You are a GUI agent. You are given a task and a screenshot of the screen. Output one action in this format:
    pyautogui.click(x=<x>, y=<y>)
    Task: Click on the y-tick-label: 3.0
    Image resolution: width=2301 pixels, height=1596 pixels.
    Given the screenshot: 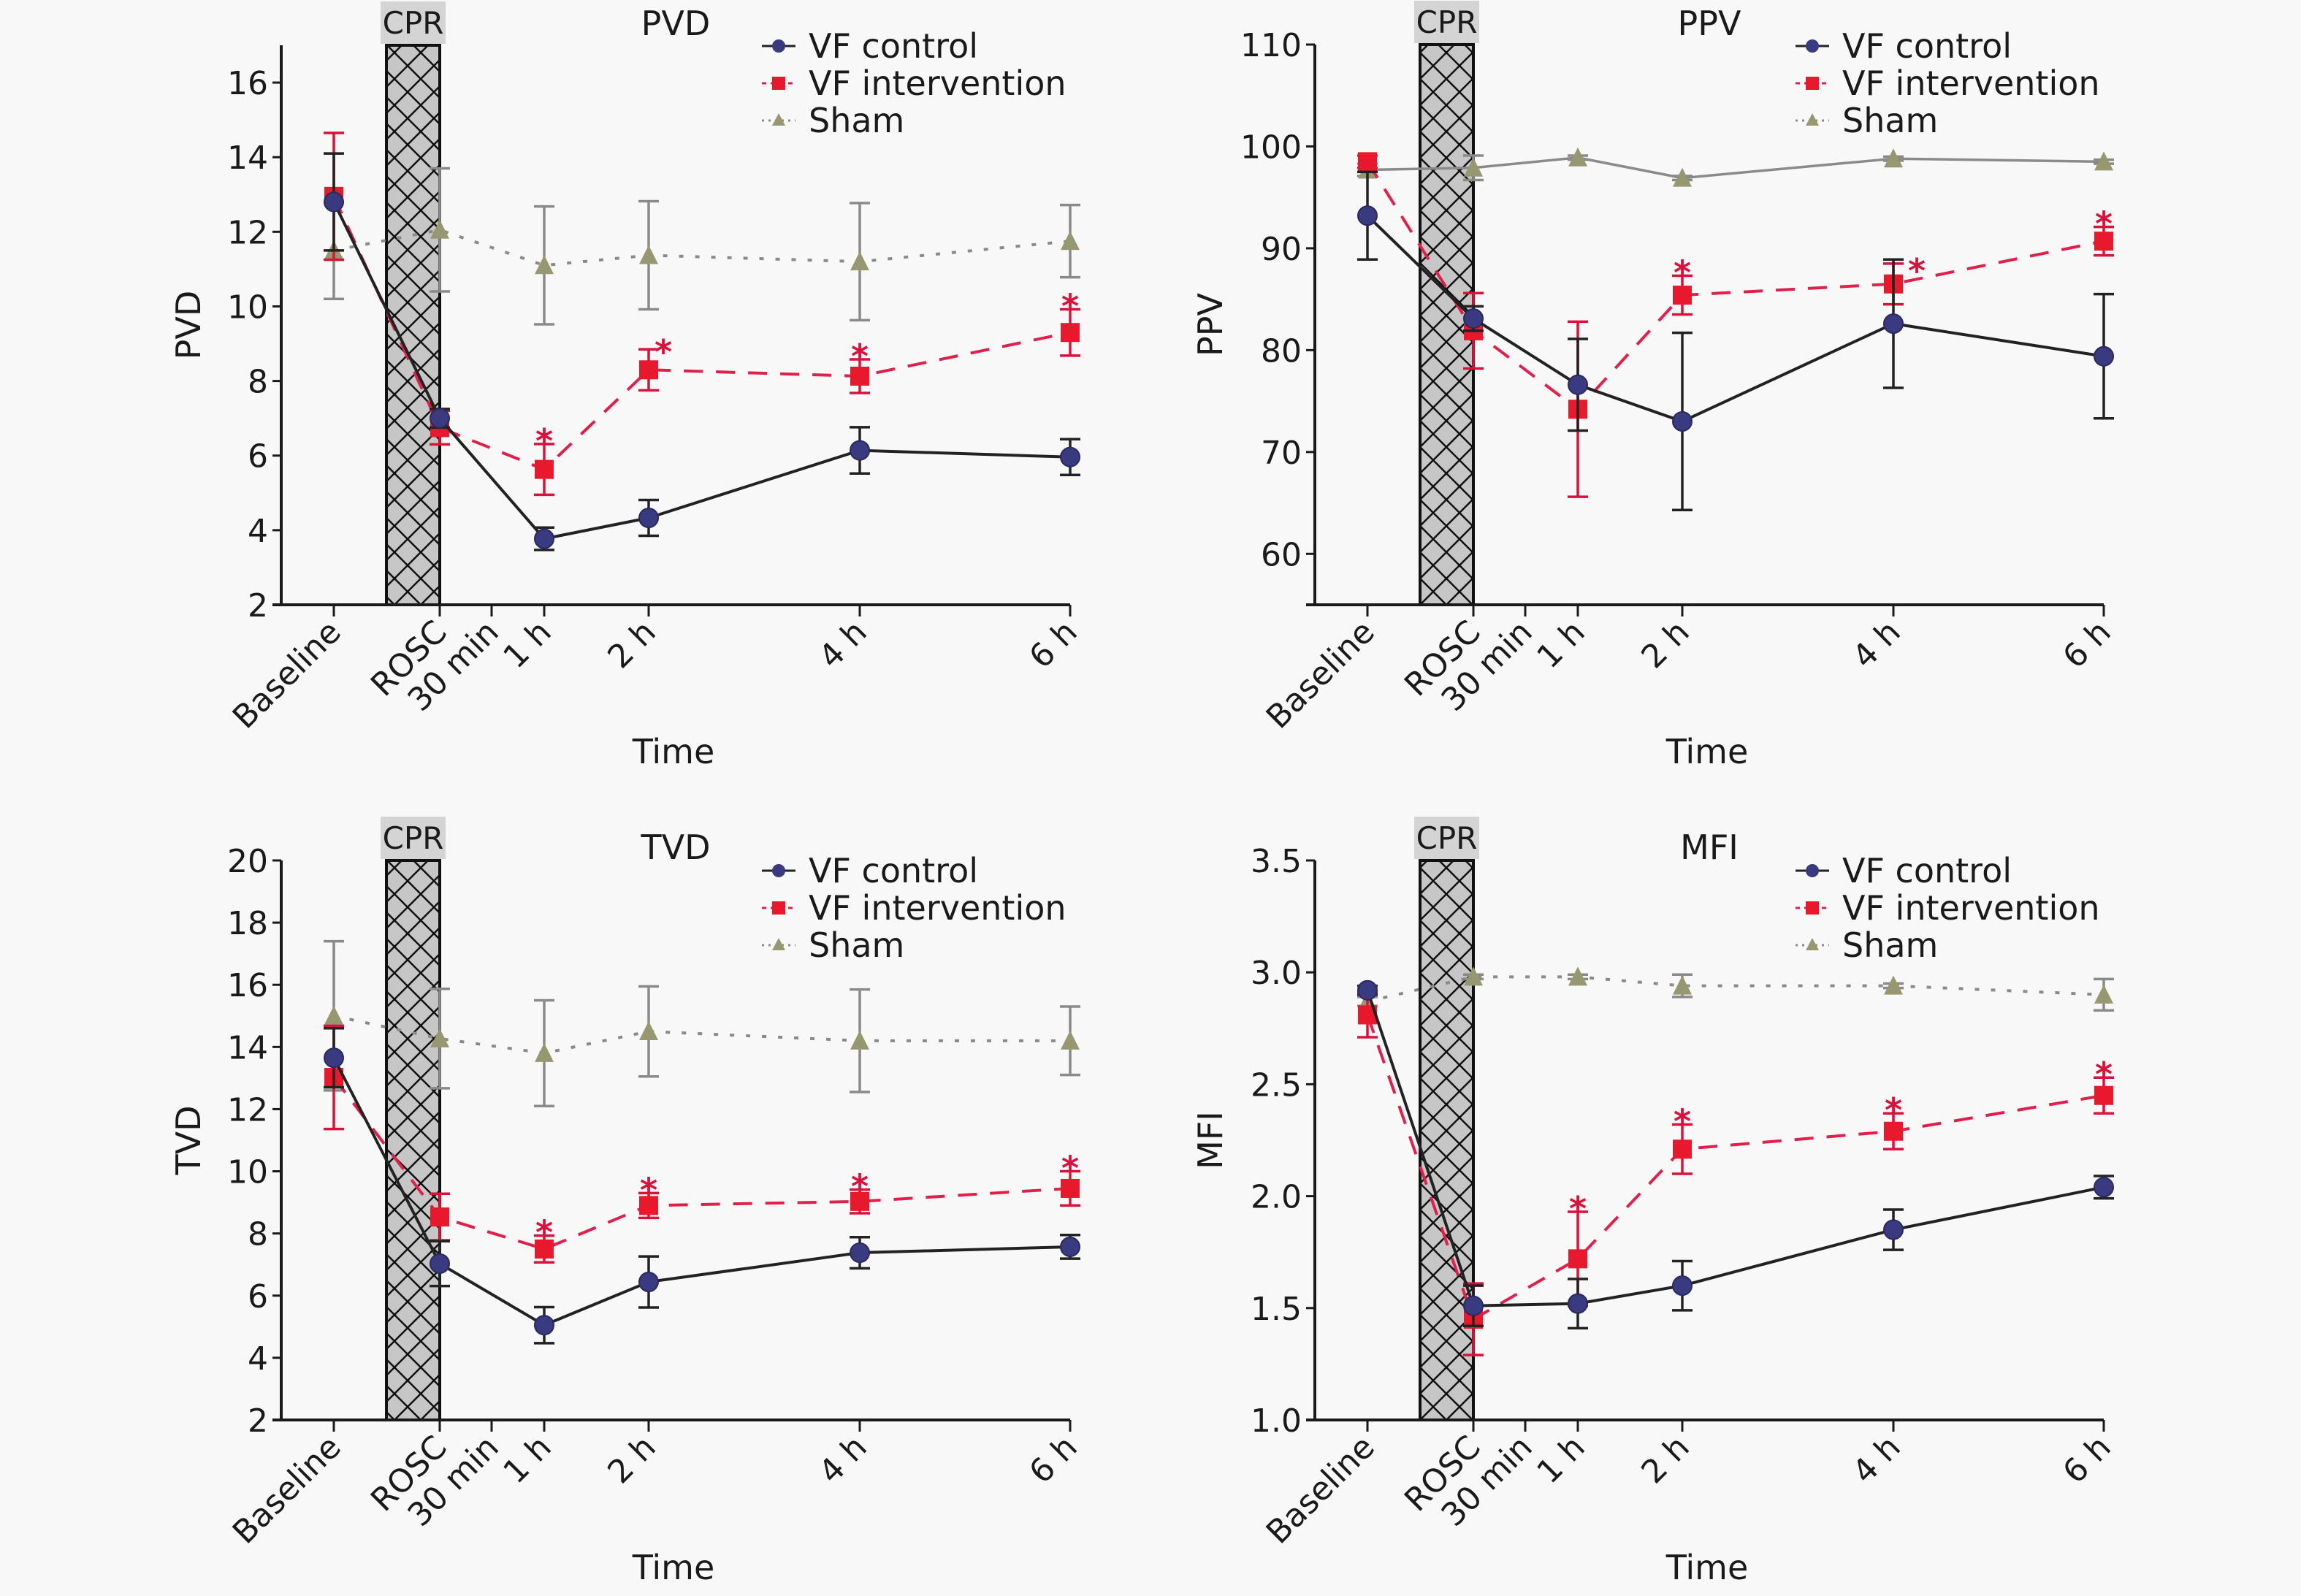 What is the action you would take?
    pyautogui.click(x=1276, y=973)
    